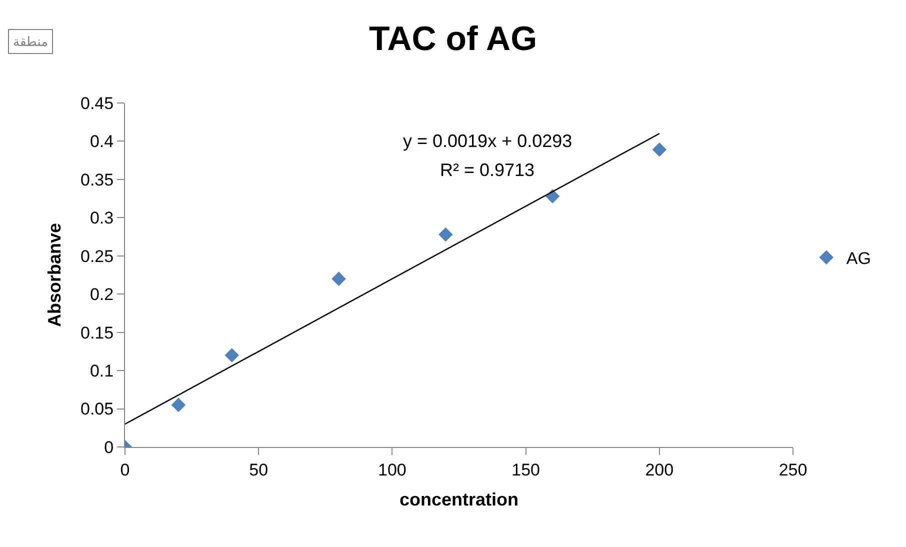 The height and width of the screenshot is (547, 906). What do you see at coordinates (258, 470) in the screenshot?
I see `x-tick-label: 50` at bounding box center [258, 470].